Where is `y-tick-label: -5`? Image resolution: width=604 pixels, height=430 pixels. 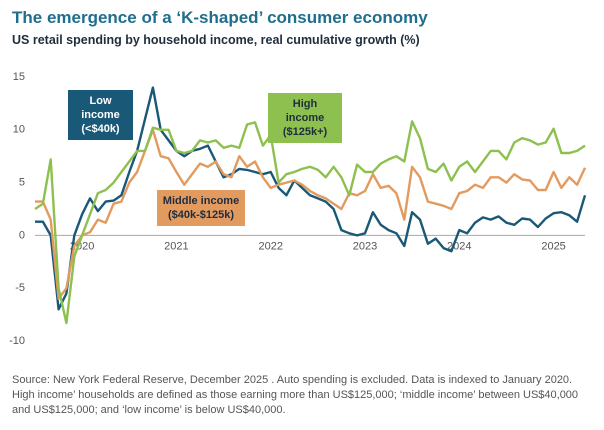
y-tick-label: -5 is located at coordinates (20, 288).